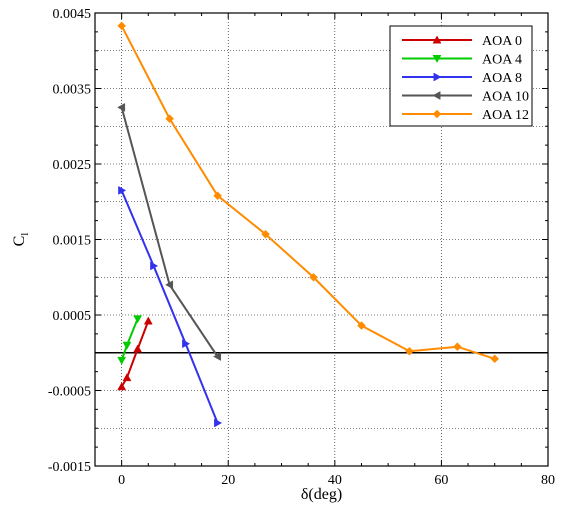 The height and width of the screenshot is (506, 569). I want to click on x-tick-label: 40, so click(335, 480).